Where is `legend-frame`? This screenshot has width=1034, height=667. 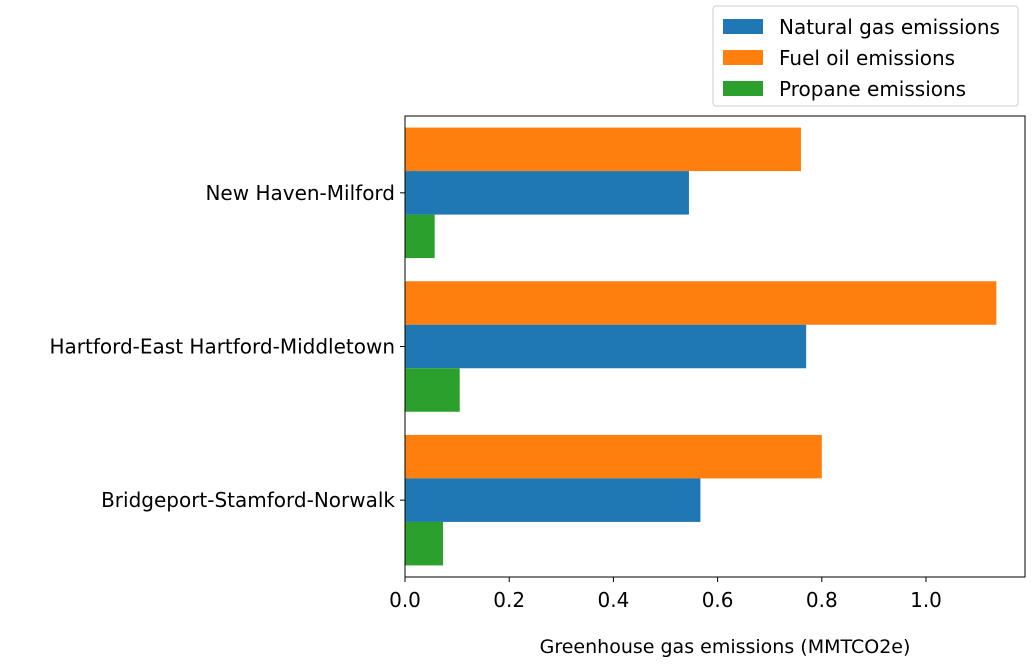 legend-frame is located at coordinates (865, 56).